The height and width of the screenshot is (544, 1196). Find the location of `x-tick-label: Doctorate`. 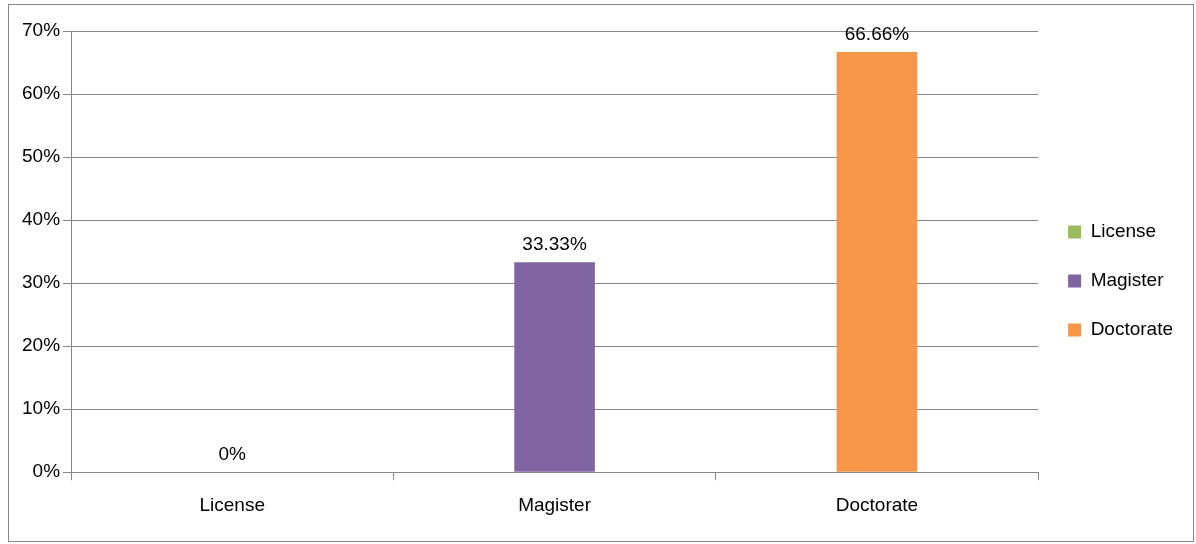

x-tick-label: Doctorate is located at coordinates (877, 504).